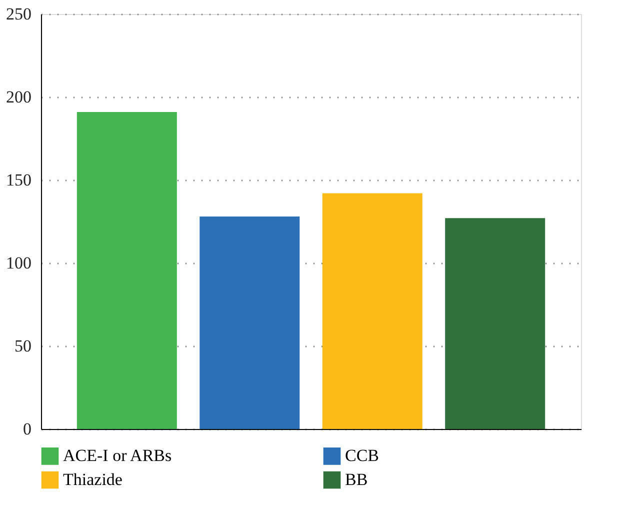 Image resolution: width=617 pixels, height=511 pixels. I want to click on legend-label: BB, so click(356, 479).